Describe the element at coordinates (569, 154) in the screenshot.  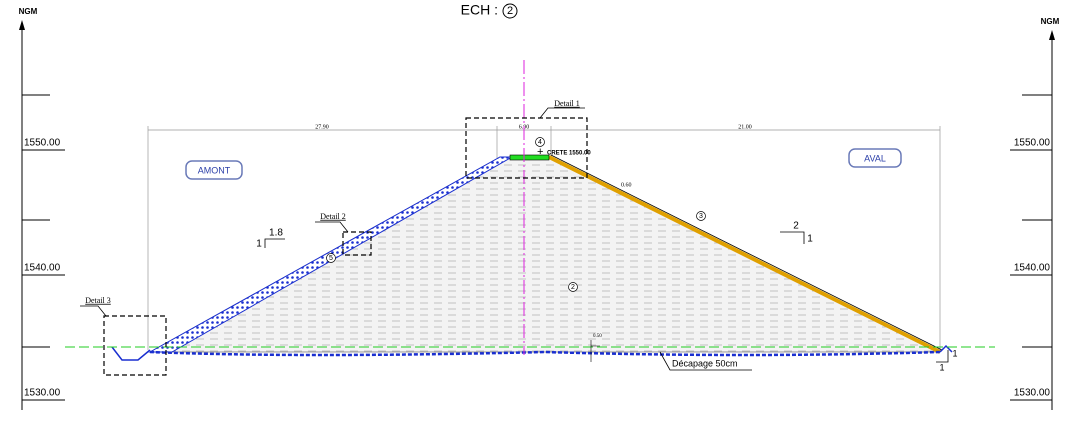
I see `crest-label: CRETE 1550.00` at that location.